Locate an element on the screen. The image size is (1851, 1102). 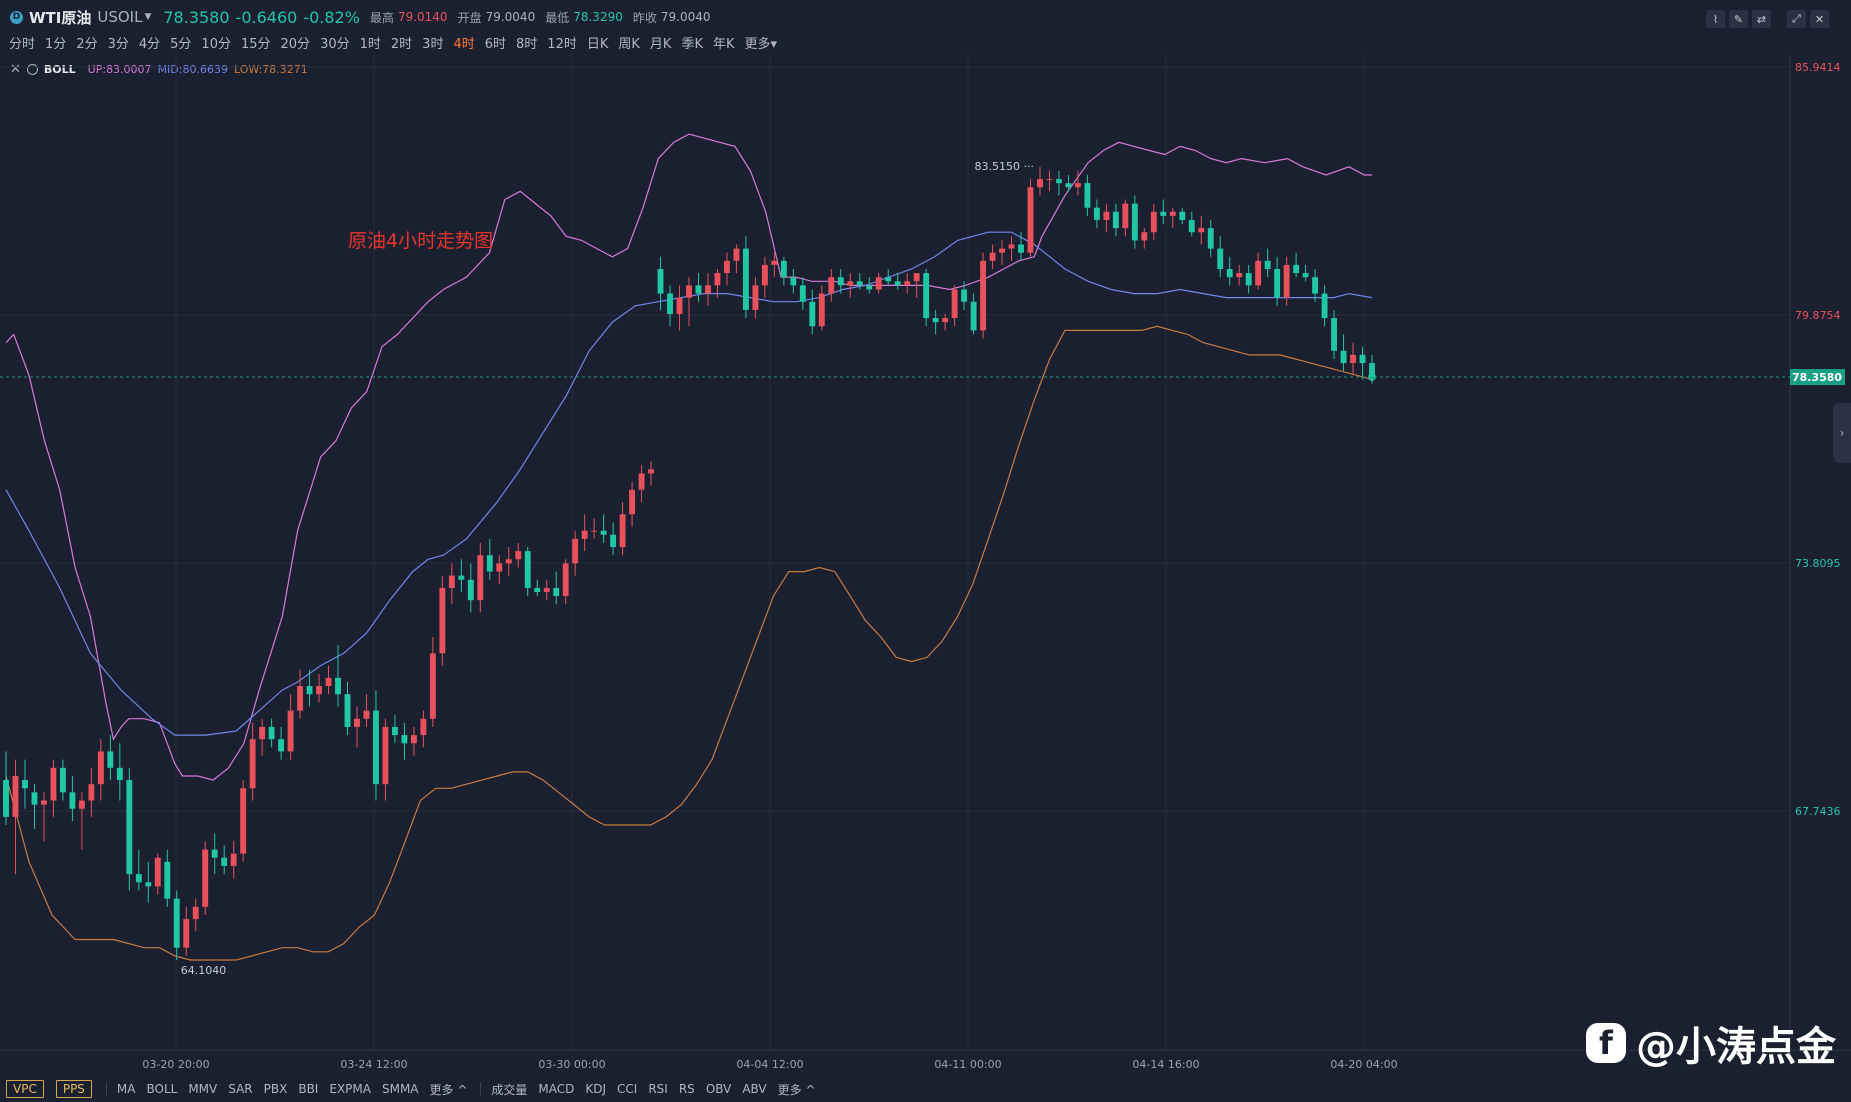
main-indicator-item: BBI is located at coordinates (308, 1089).